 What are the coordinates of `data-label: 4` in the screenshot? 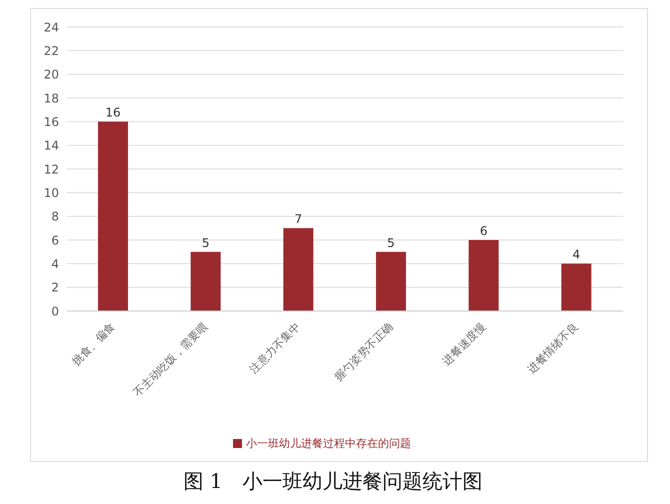 It's located at (576, 255).